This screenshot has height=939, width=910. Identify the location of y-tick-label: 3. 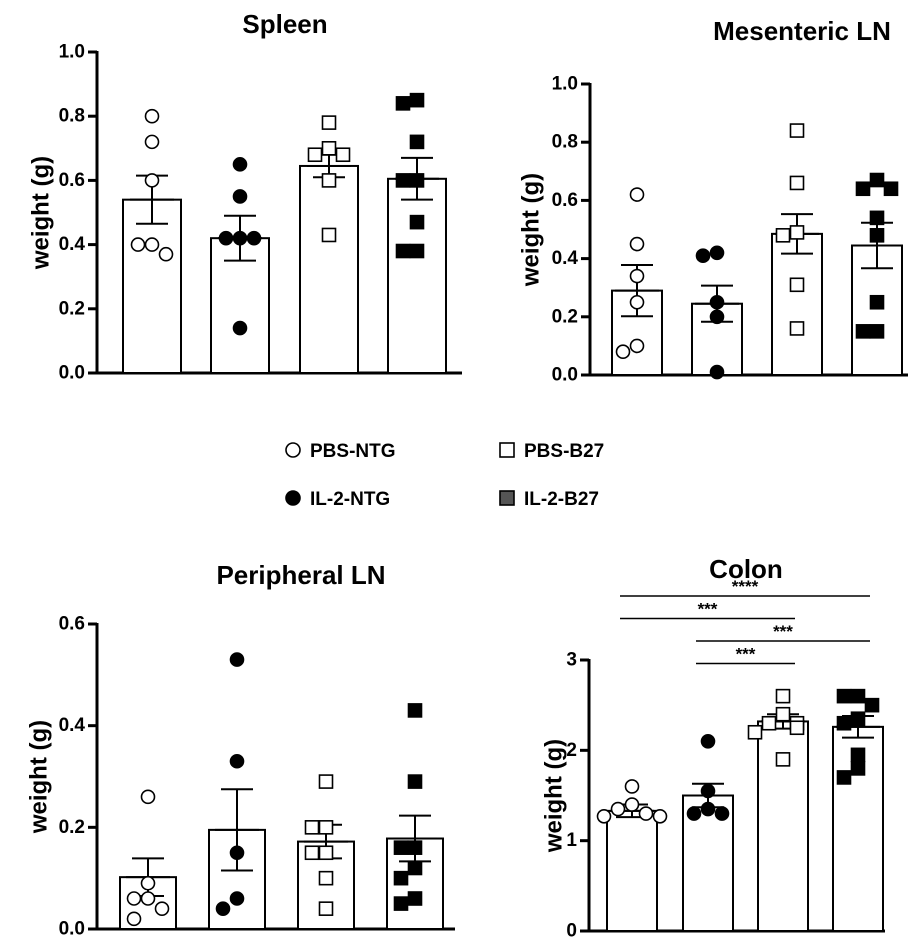
(571, 660).